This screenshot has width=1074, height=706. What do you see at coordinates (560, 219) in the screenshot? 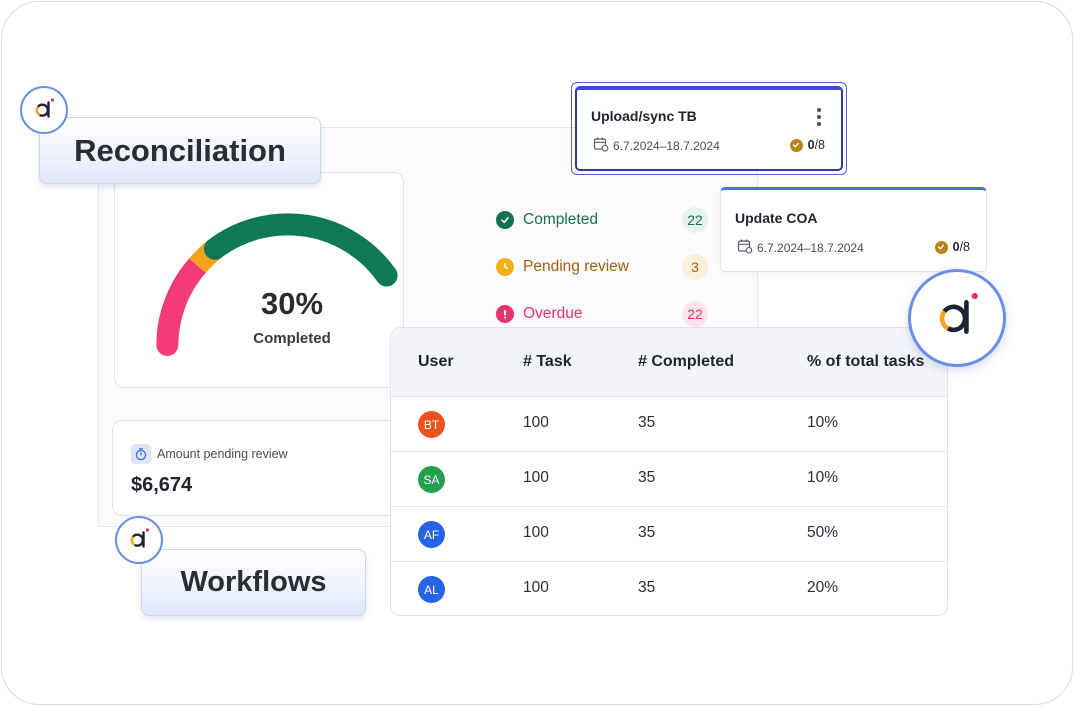
I see `legend-label: Completed` at bounding box center [560, 219].